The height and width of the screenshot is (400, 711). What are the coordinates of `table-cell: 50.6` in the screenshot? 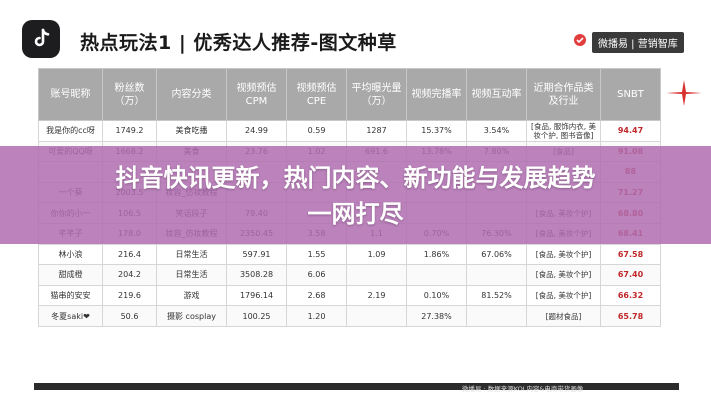 It's located at (129, 316).